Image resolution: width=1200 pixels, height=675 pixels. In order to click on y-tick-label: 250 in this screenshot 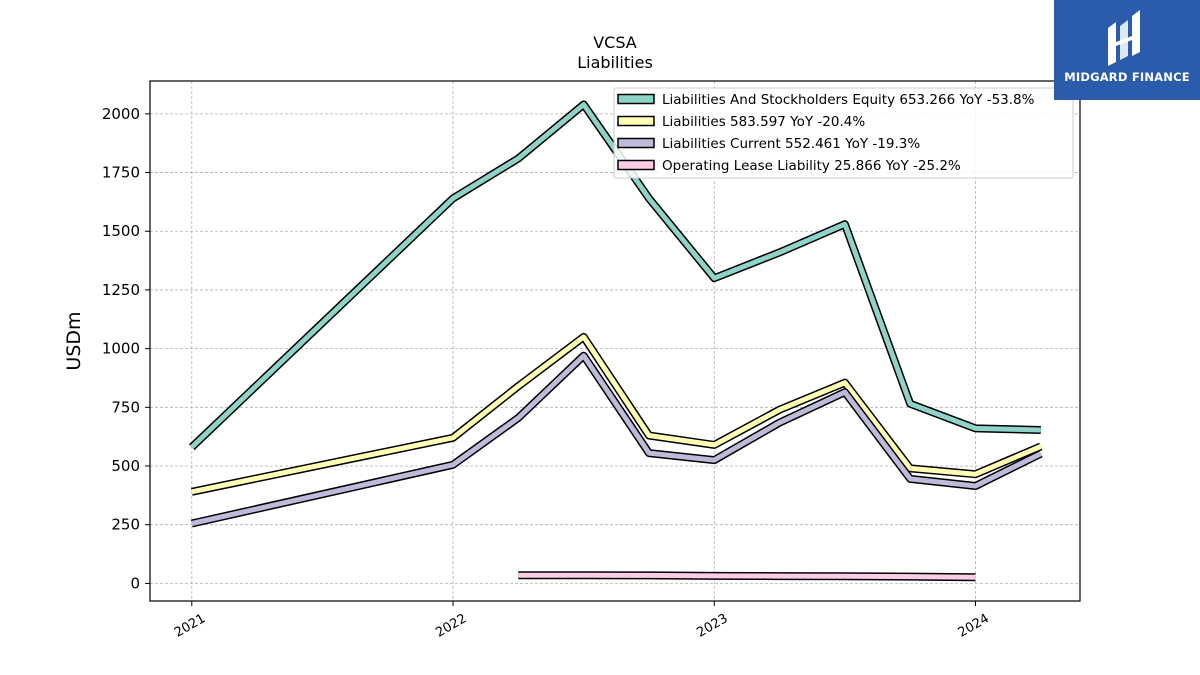, I will do `click(125, 525)`.